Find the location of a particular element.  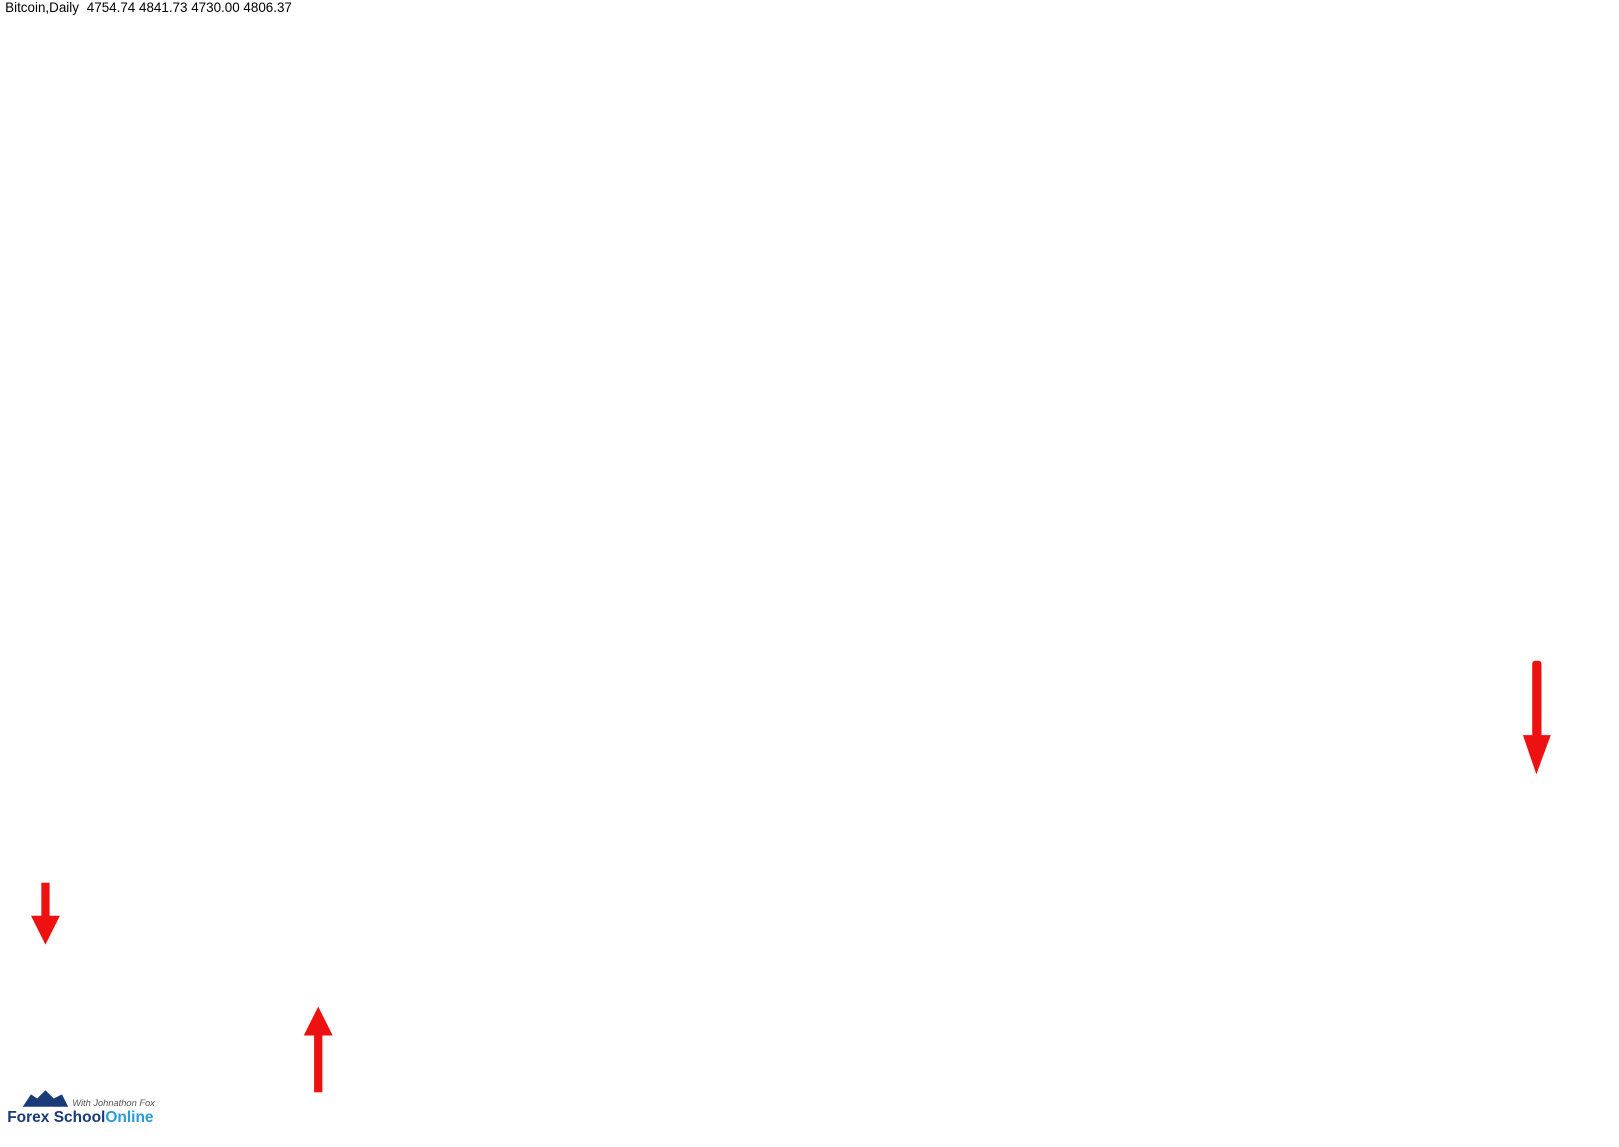

logo-name-b: Online is located at coordinates (129, 1117).